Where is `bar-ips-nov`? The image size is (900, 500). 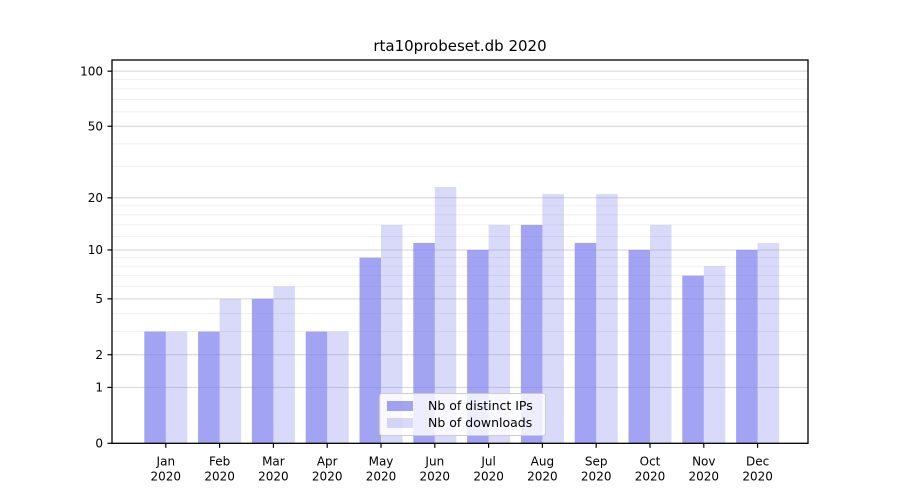 bar-ips-nov is located at coordinates (693, 359).